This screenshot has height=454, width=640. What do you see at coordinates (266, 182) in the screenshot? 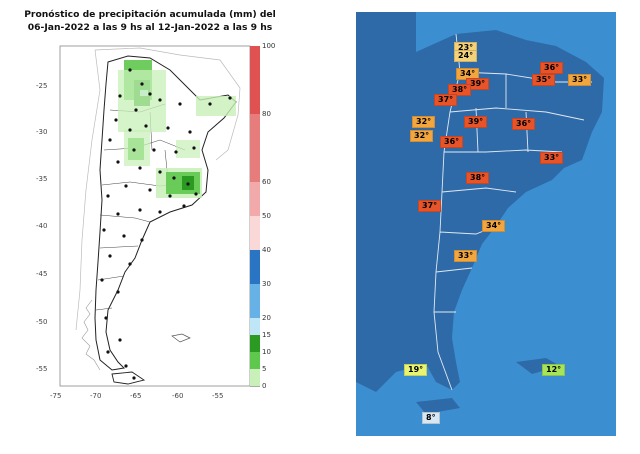
I see `colorbar-label: 60` at bounding box center [266, 182].